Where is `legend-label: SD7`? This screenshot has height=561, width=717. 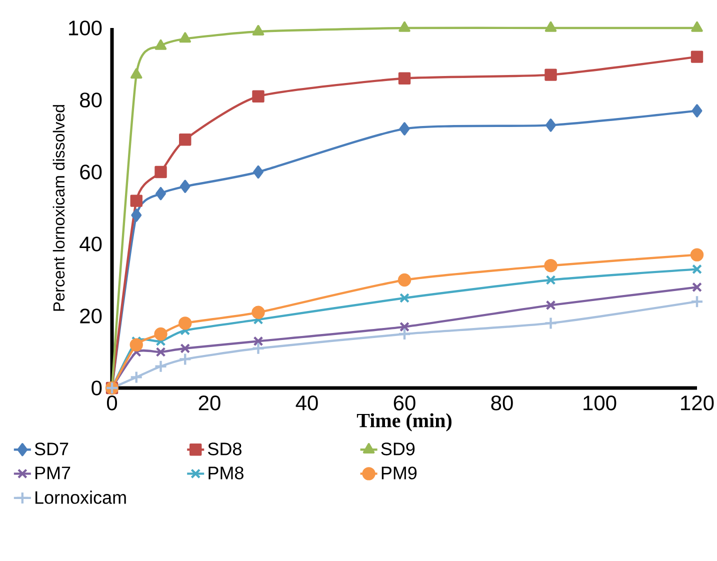 legend-label: SD7 is located at coordinates (51, 449).